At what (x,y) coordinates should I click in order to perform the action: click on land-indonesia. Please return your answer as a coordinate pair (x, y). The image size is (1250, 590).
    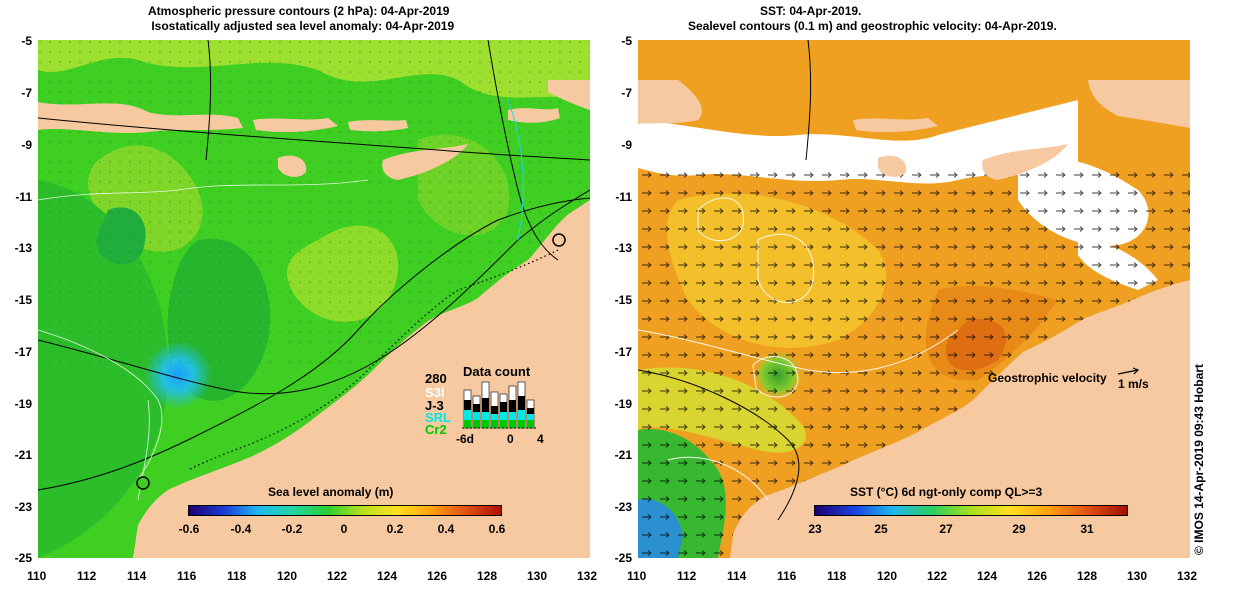
    Looking at the image, I should click on (140, 117).